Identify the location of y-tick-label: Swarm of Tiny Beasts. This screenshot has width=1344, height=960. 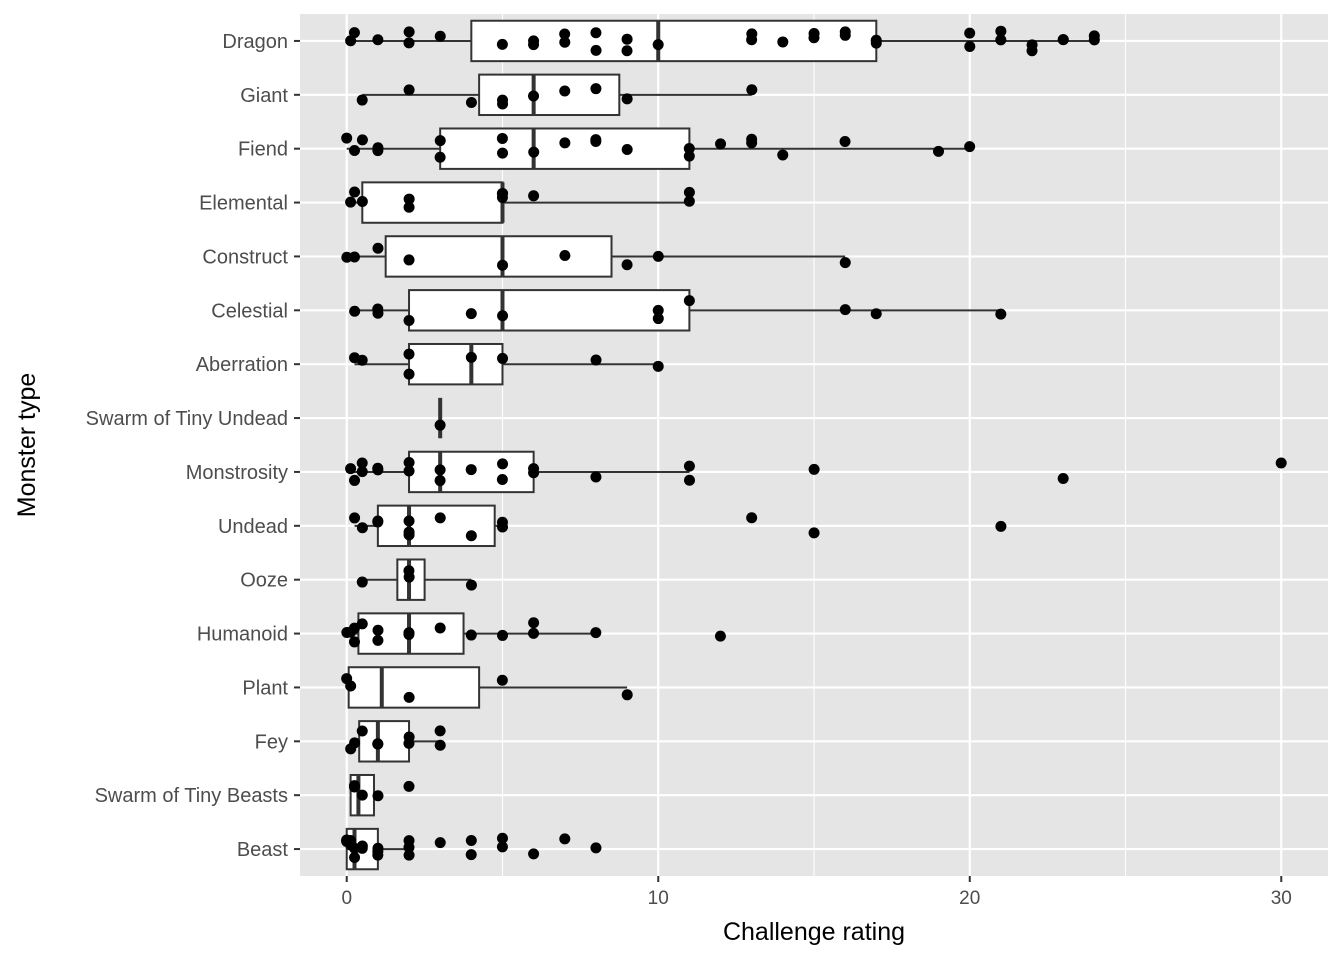
(191, 796).